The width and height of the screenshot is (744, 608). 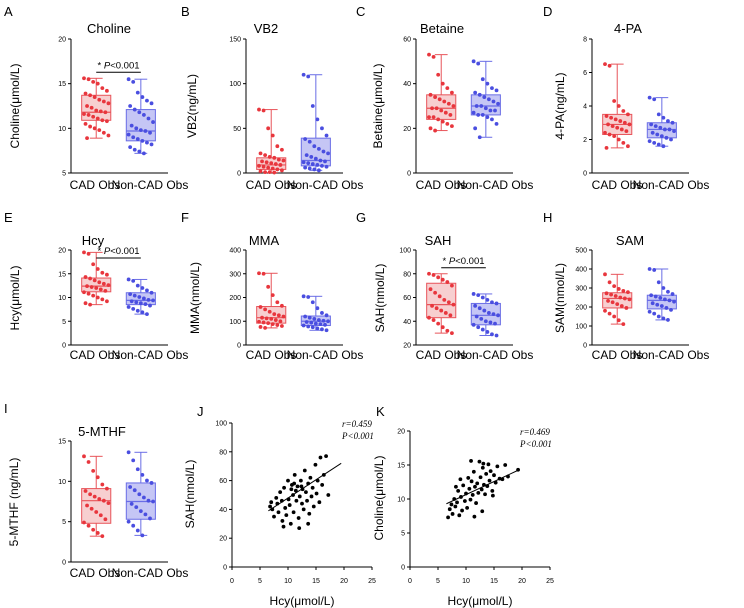 What do you see at coordinates (62, 274) in the screenshot?
I see `y-tick-label: 15` at bounding box center [62, 274].